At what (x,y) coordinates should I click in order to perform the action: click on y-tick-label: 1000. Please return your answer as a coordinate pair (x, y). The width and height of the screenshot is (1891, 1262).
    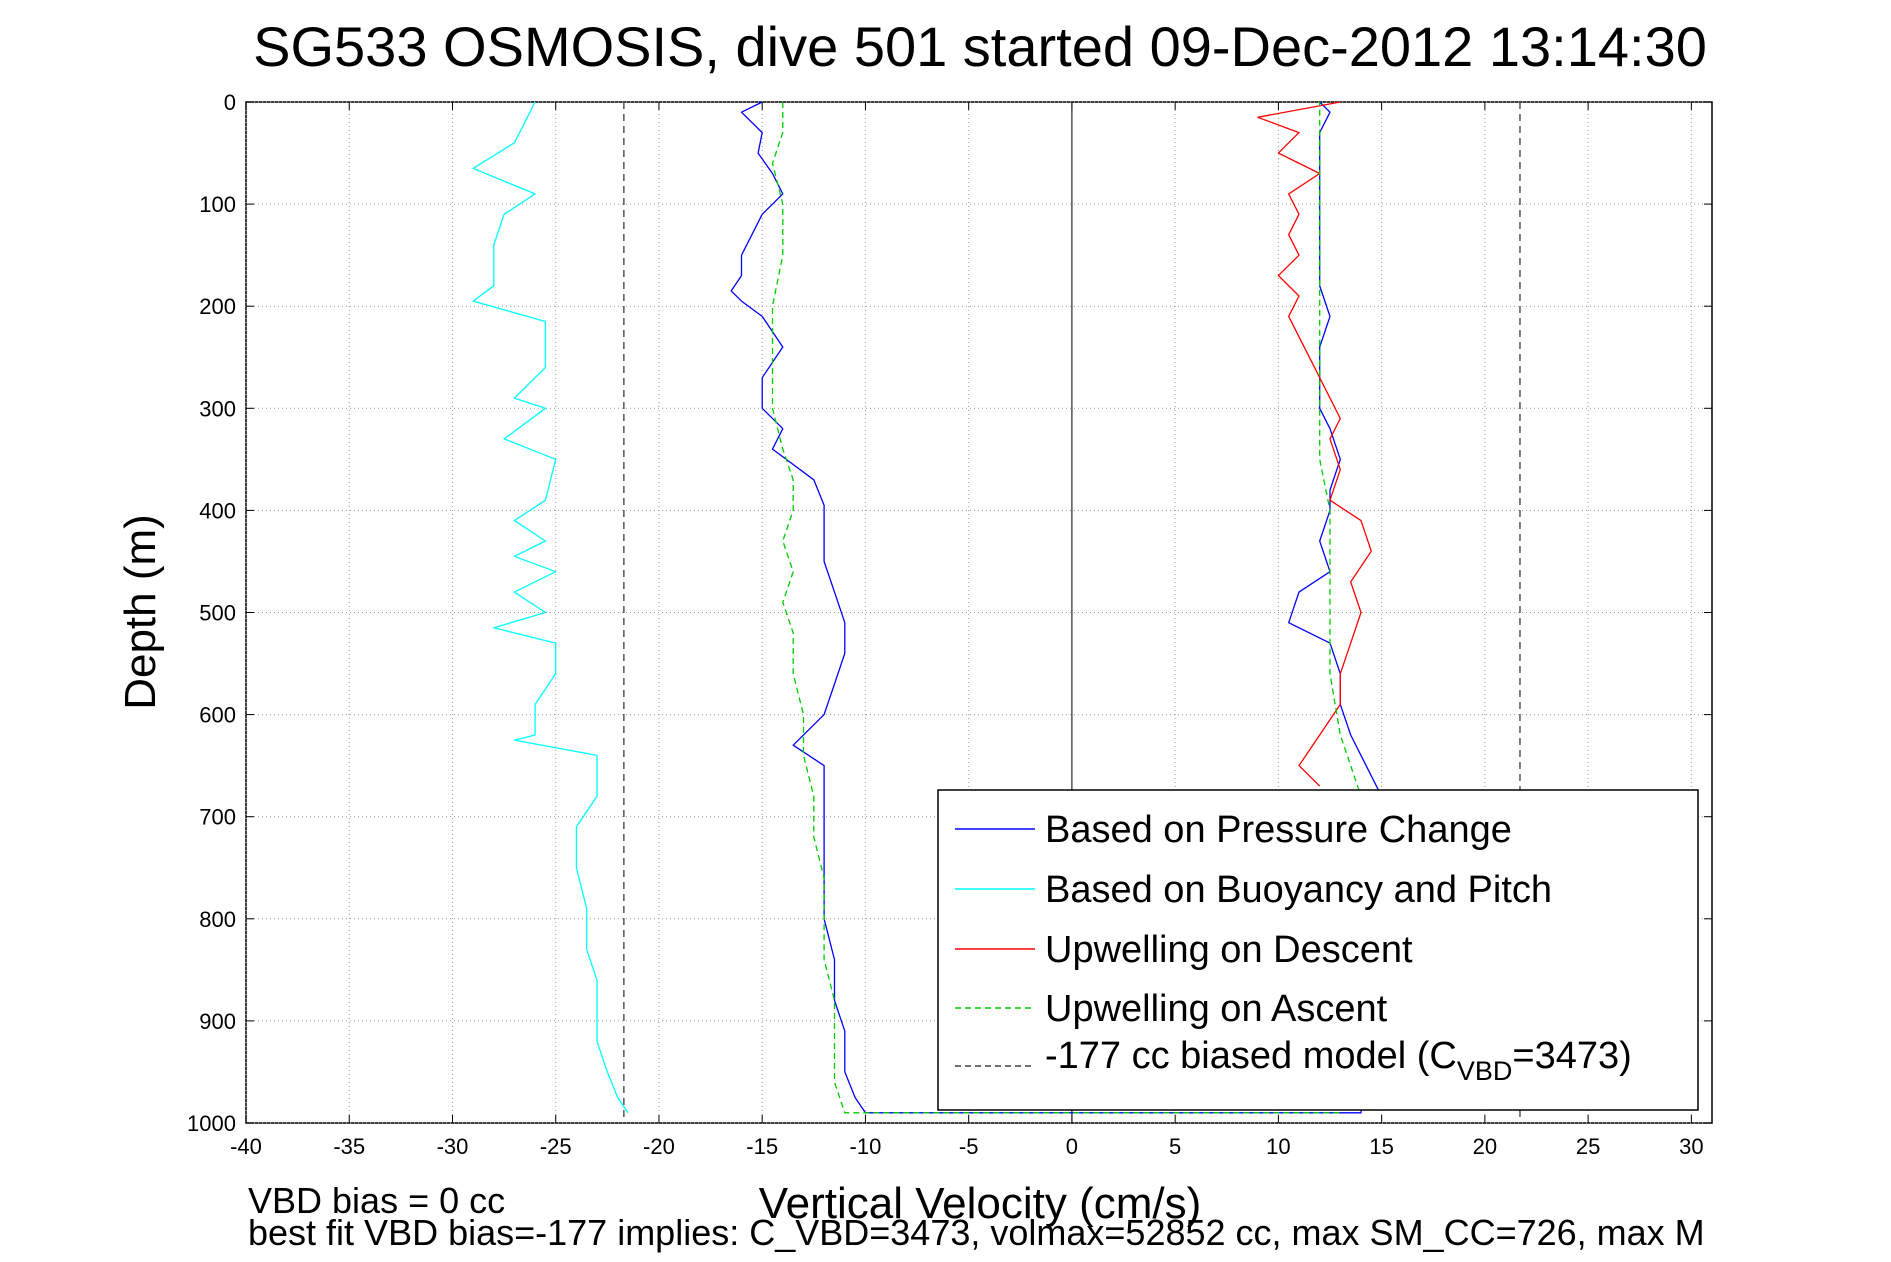
    Looking at the image, I should click on (211, 1123).